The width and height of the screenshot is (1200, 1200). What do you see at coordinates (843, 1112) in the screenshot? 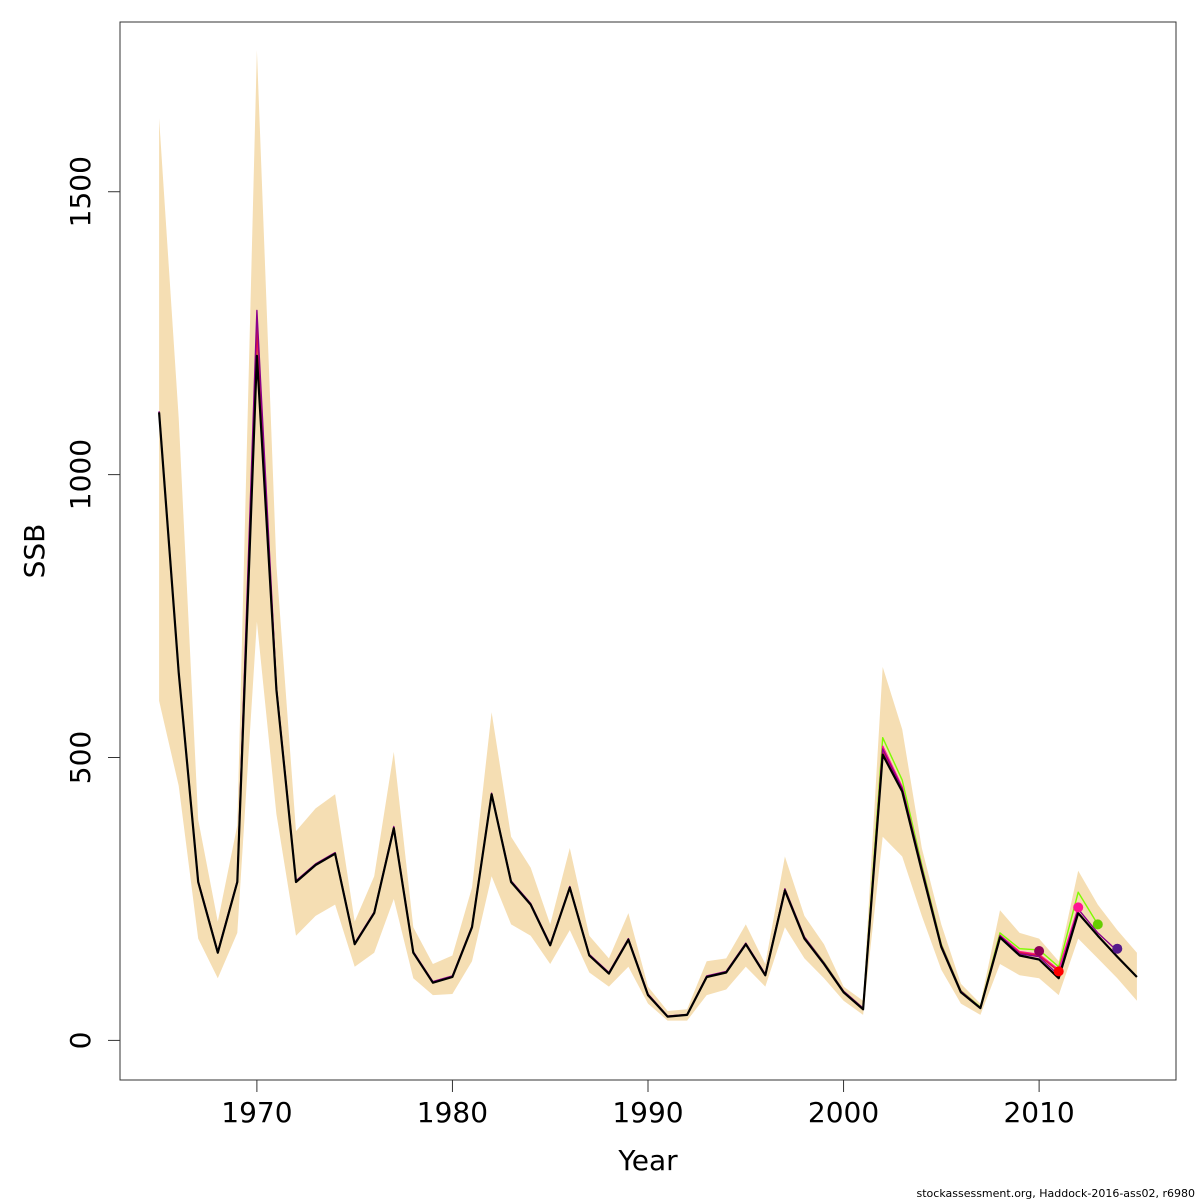
I see `x-tick-label-2000: 2000` at bounding box center [843, 1112].